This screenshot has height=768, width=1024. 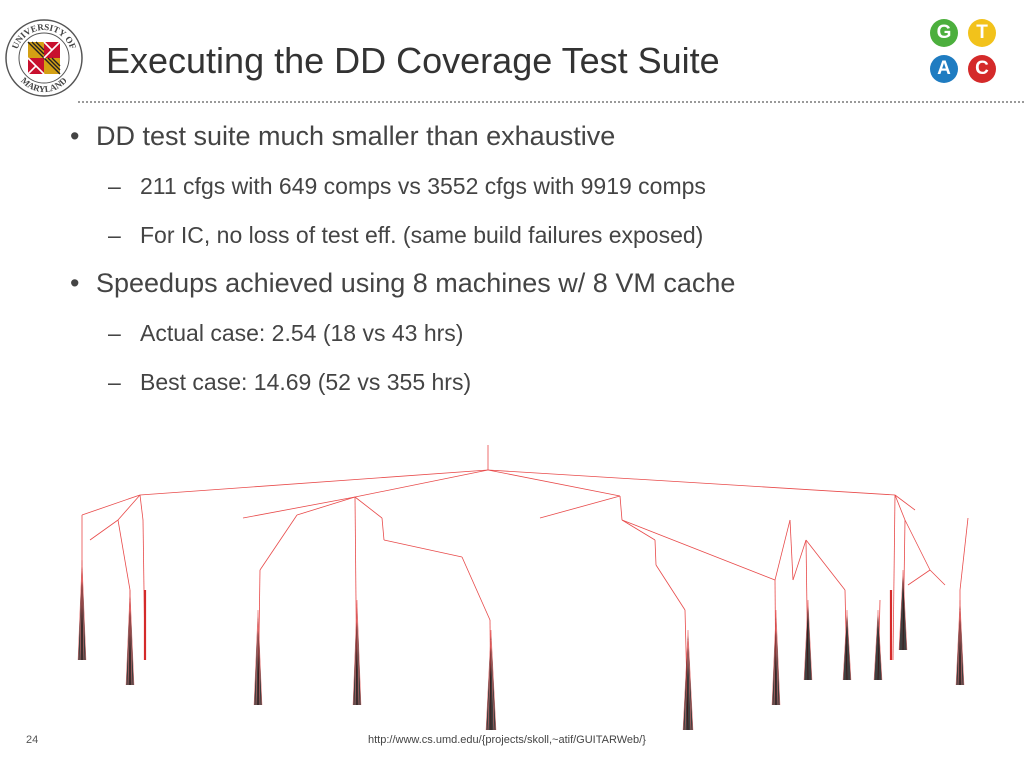 What do you see at coordinates (551, 102) in the screenshot?
I see `title-divider` at bounding box center [551, 102].